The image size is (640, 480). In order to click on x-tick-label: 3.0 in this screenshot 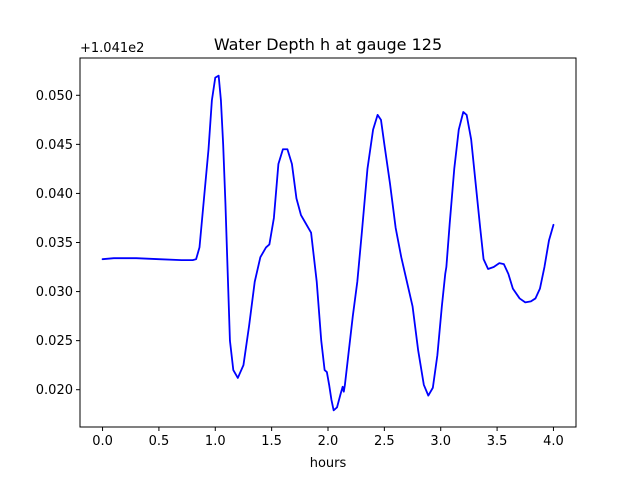, I will do `click(440, 441)`.